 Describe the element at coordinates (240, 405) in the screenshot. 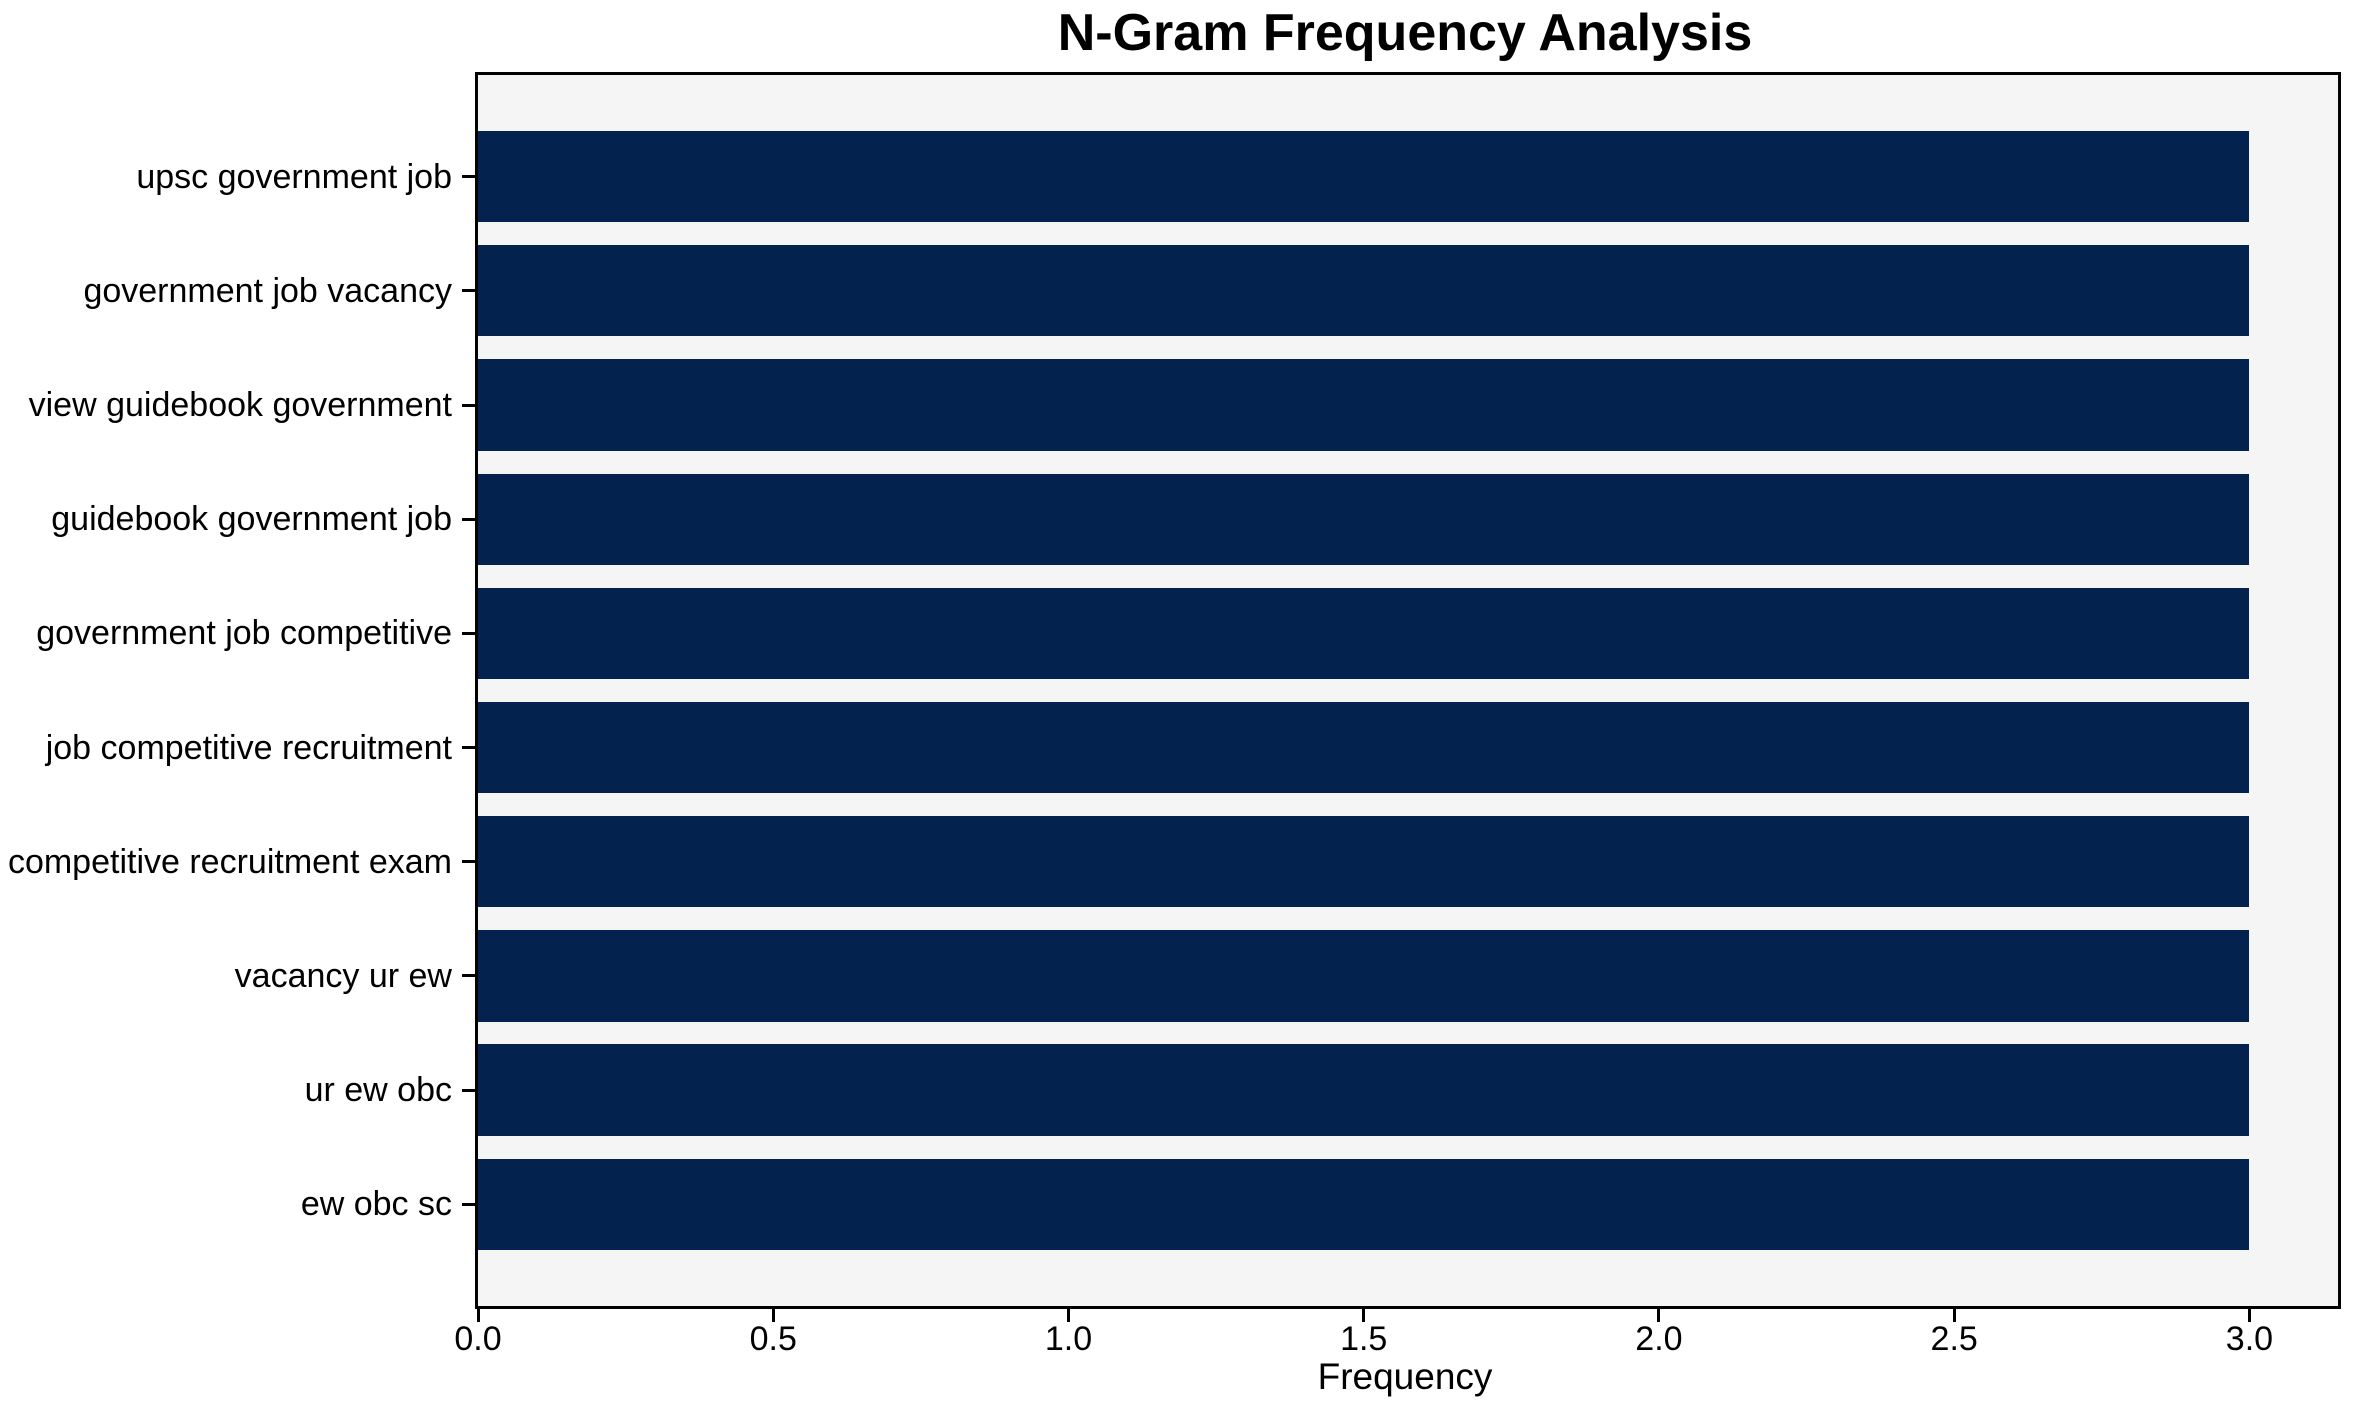

I see `y-tick-label: view guidebook government` at that location.